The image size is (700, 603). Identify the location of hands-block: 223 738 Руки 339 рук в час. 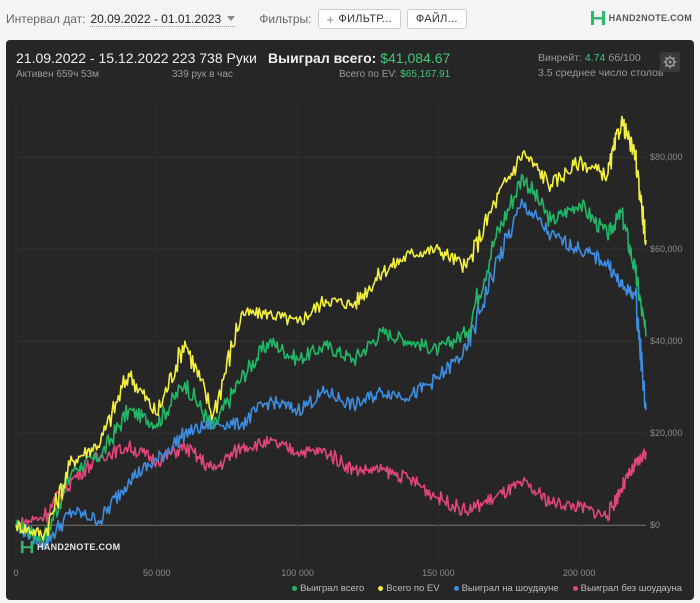
(214, 65).